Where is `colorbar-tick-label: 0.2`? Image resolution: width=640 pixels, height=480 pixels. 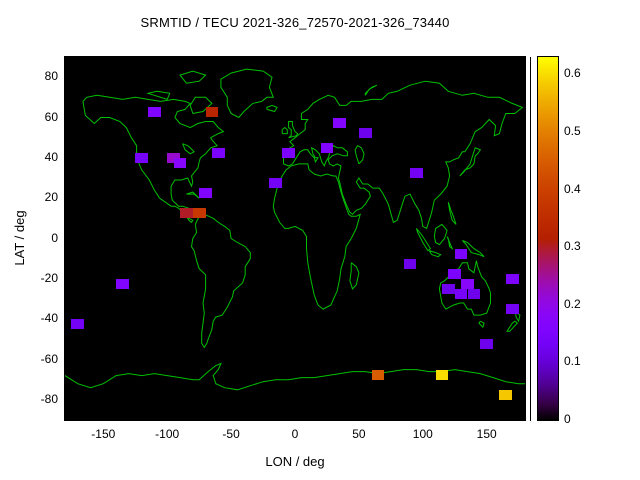 colorbar-tick-label: 0.2 is located at coordinates (572, 303).